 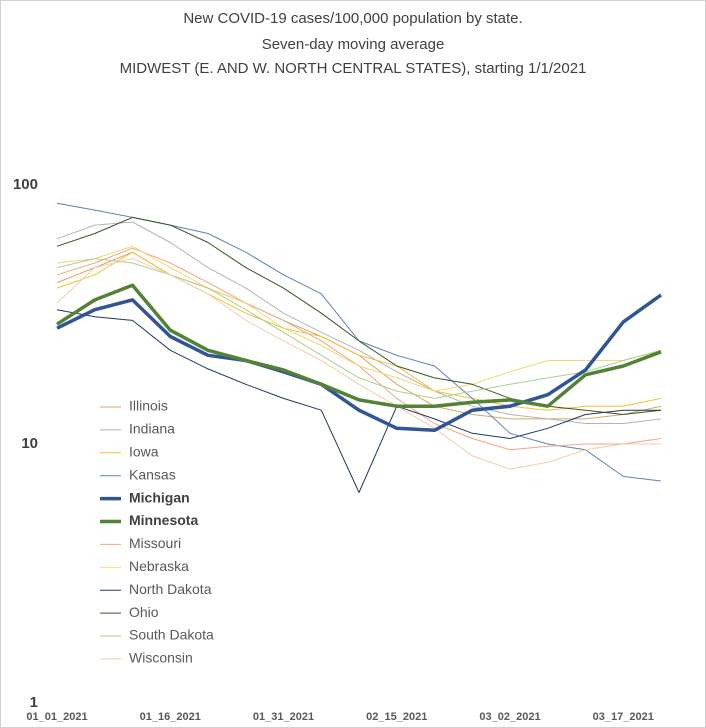 What do you see at coordinates (152, 429) in the screenshot?
I see `legend-label: Indiana` at bounding box center [152, 429].